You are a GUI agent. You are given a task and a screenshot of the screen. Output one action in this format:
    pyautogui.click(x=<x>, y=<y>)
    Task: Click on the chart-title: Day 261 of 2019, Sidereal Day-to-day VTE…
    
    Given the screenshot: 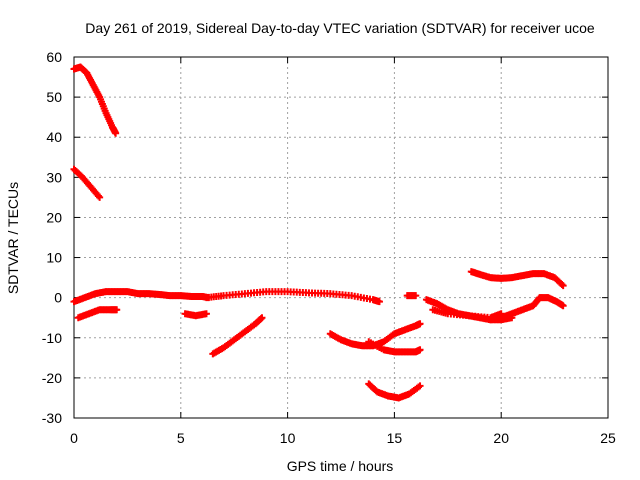 What is the action you would take?
    pyautogui.click(x=340, y=28)
    